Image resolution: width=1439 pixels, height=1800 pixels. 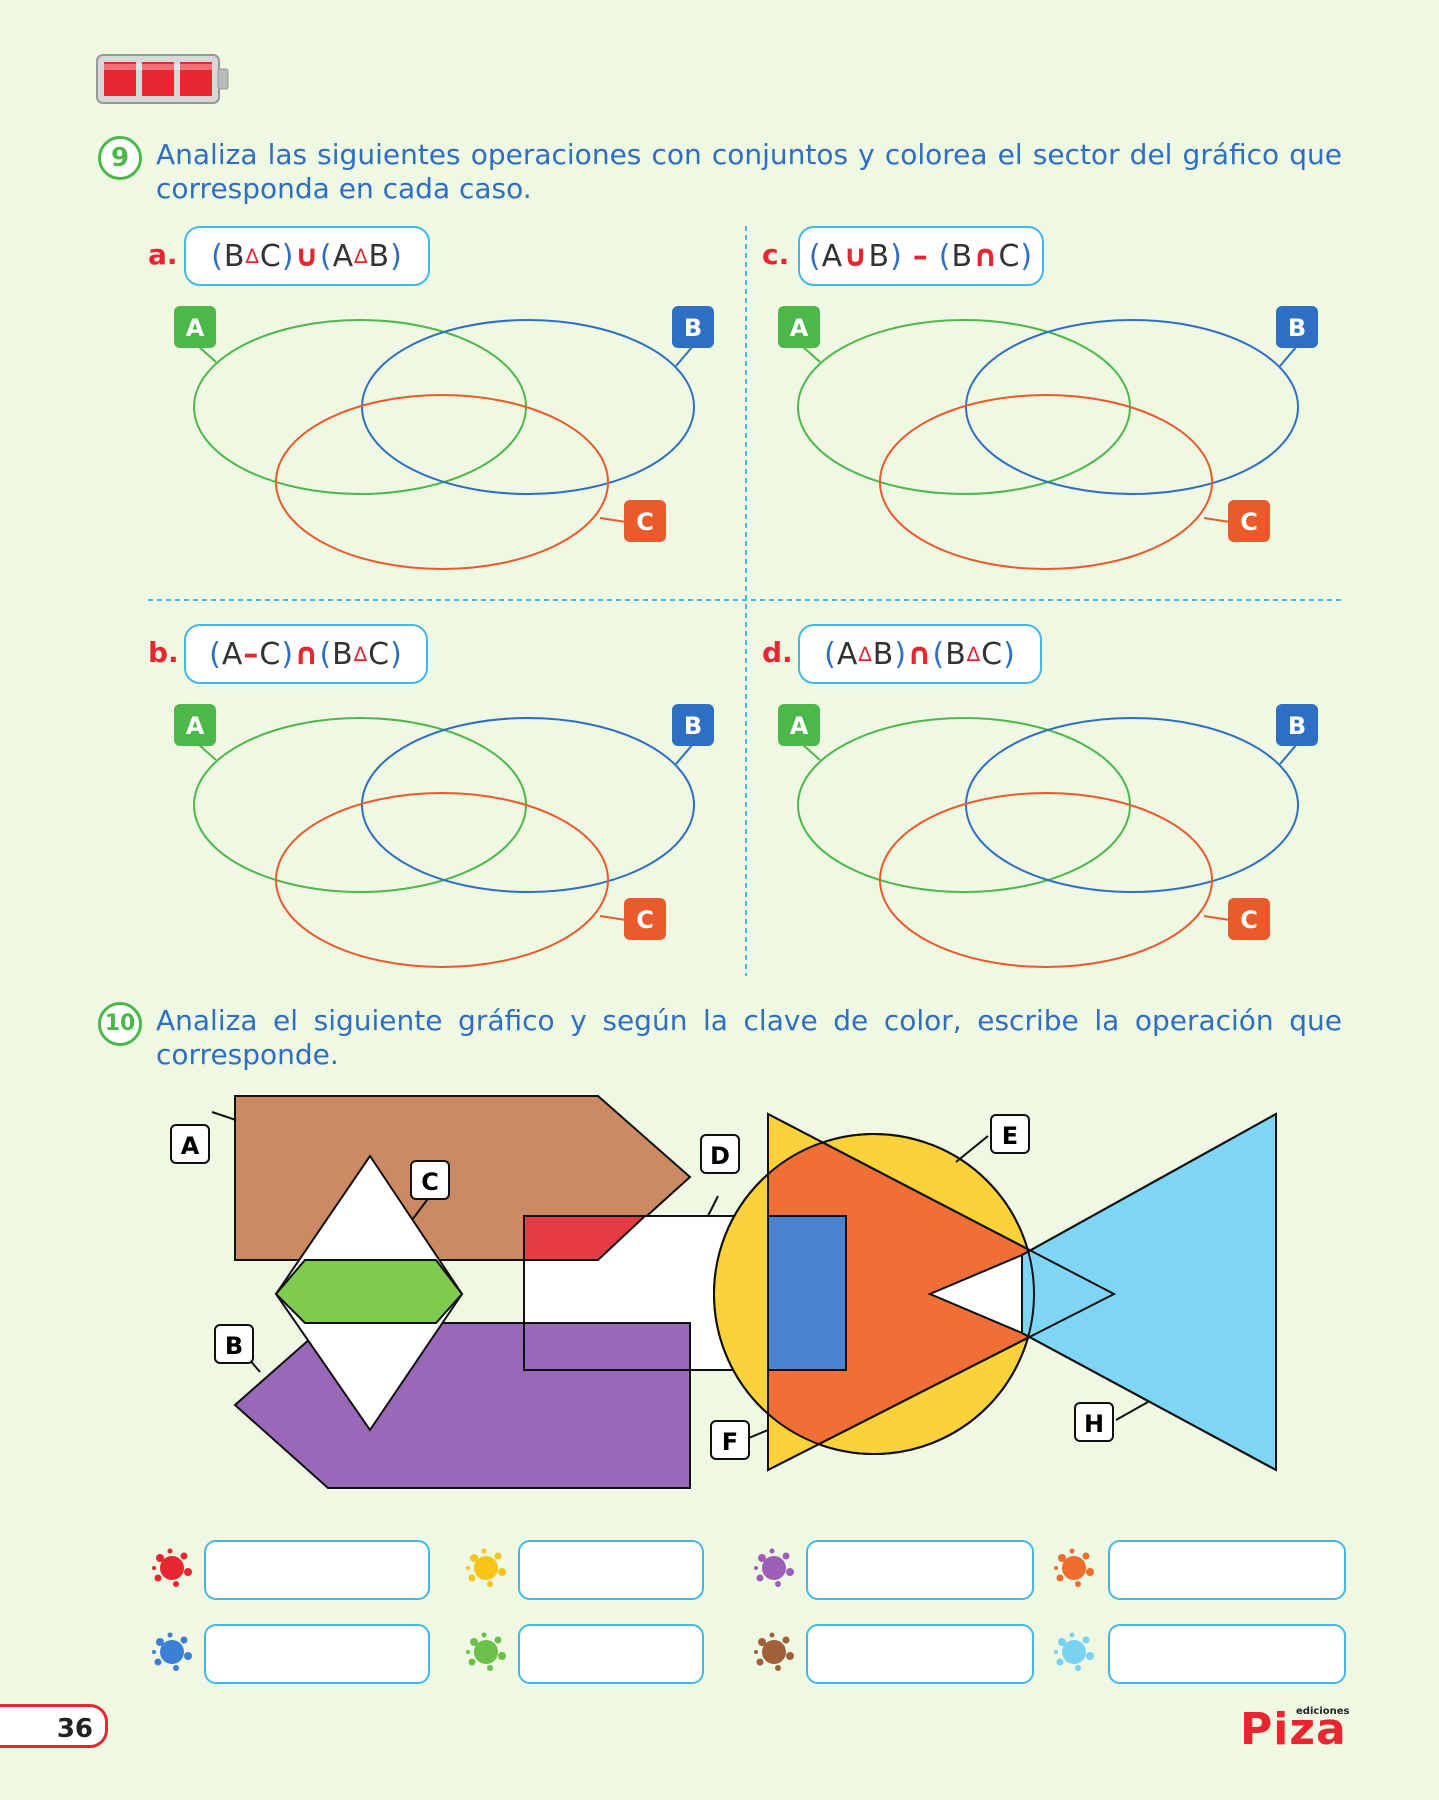 What do you see at coordinates (776, 254) in the screenshot?
I see `item-c-label: c.` at bounding box center [776, 254].